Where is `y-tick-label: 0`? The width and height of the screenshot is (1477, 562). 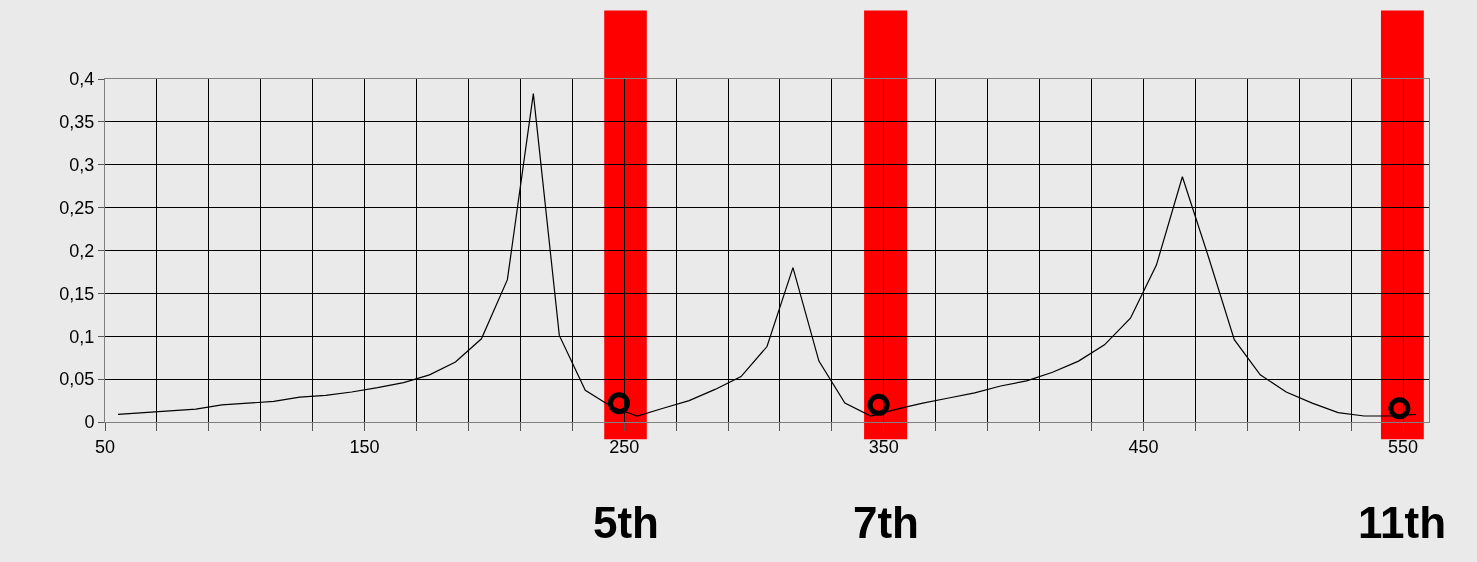 y-tick-label: 0 is located at coordinates (89, 422).